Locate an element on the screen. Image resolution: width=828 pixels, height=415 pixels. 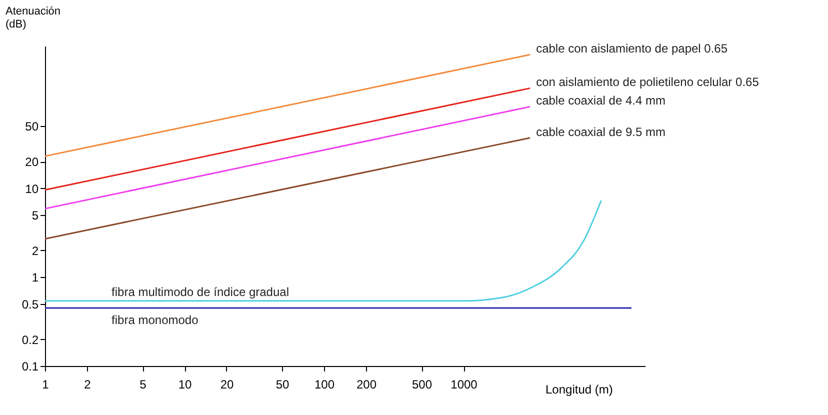
x-tick-label: 50 is located at coordinates (283, 385).